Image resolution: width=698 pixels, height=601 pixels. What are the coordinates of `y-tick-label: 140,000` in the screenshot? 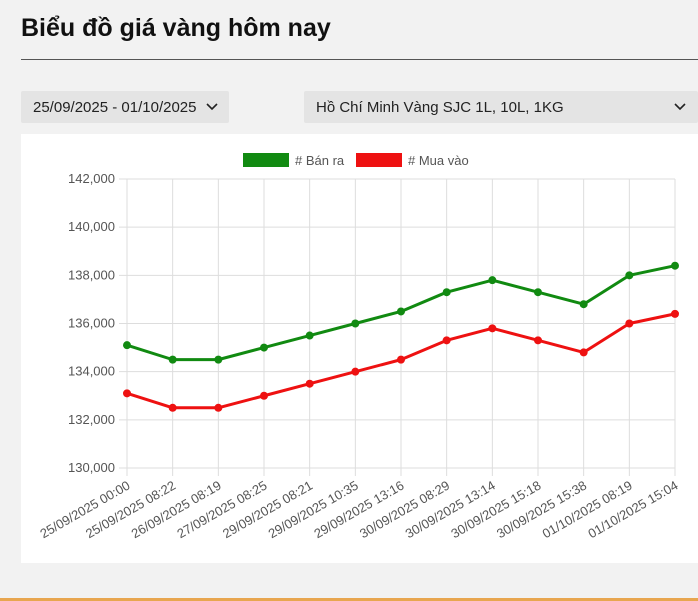 It's located at (91, 226).